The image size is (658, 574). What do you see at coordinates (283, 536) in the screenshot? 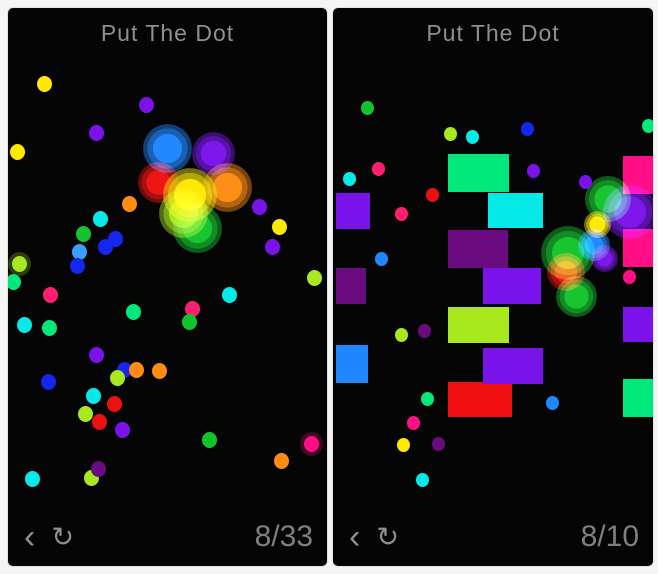
I see `level-counter: 8/33` at bounding box center [283, 536].